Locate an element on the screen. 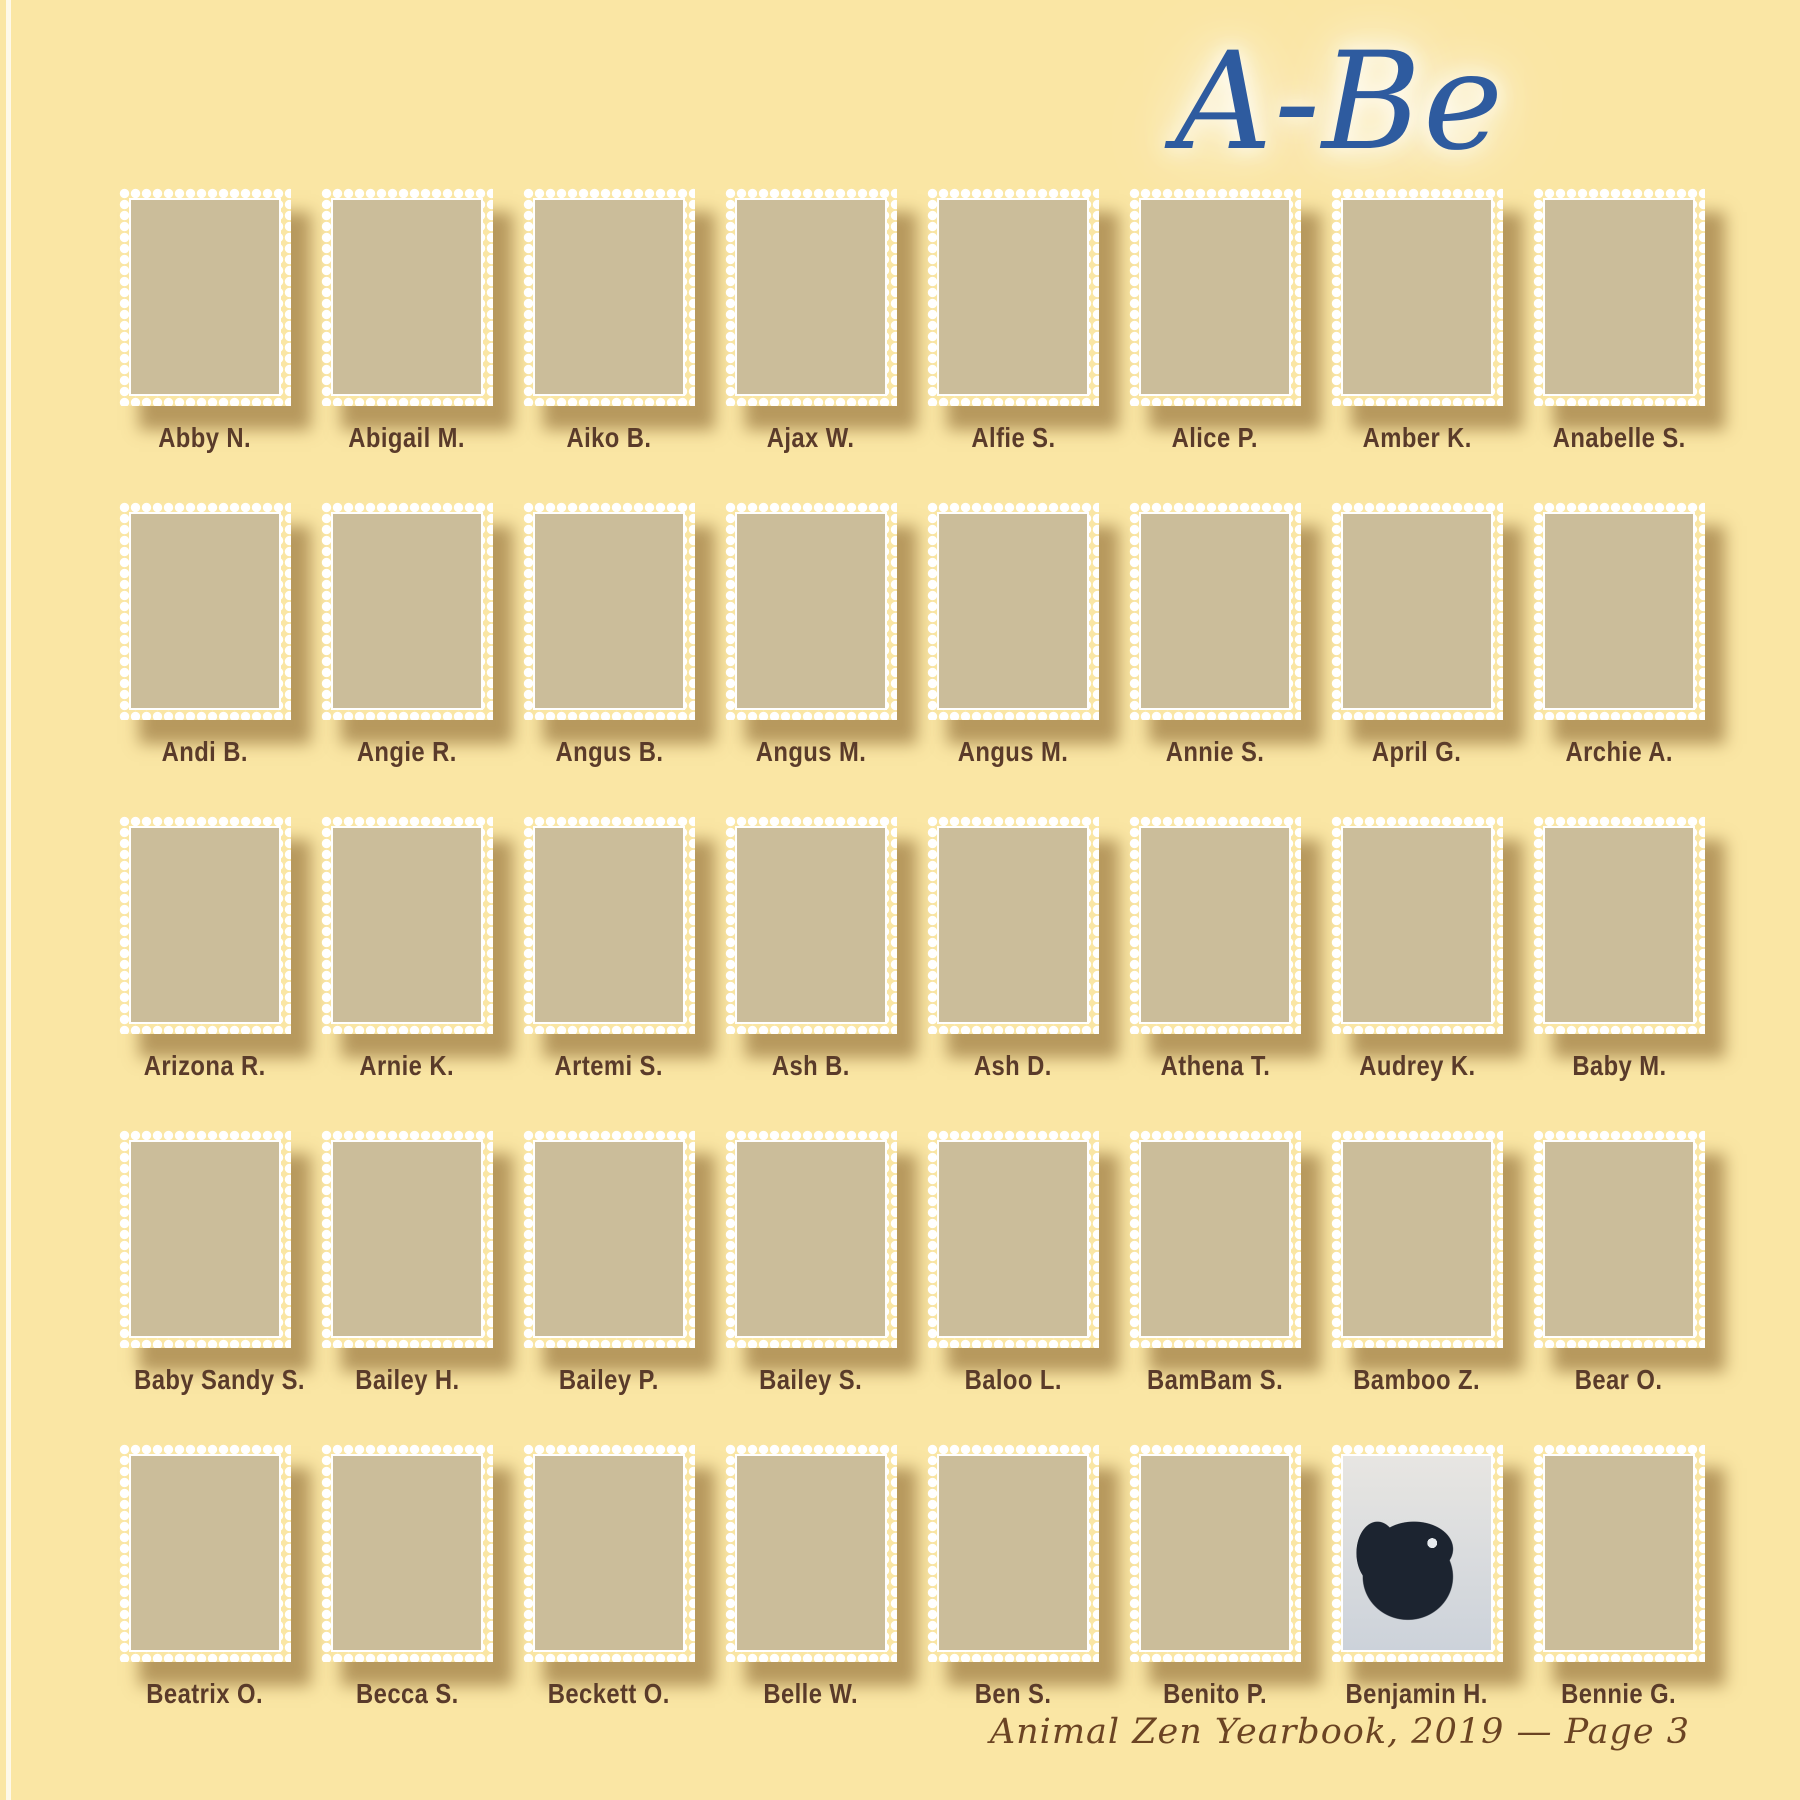 The image size is (1800, 1800). pet-name-label: Beatrix O. is located at coordinates (205, 1693).